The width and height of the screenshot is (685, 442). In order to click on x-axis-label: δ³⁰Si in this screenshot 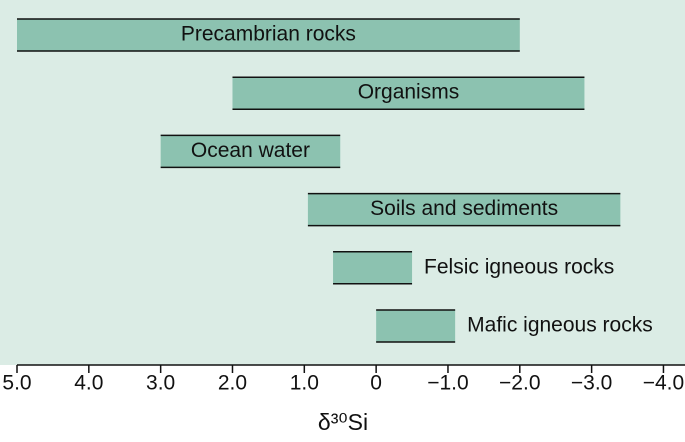, I will do `click(343, 422)`.